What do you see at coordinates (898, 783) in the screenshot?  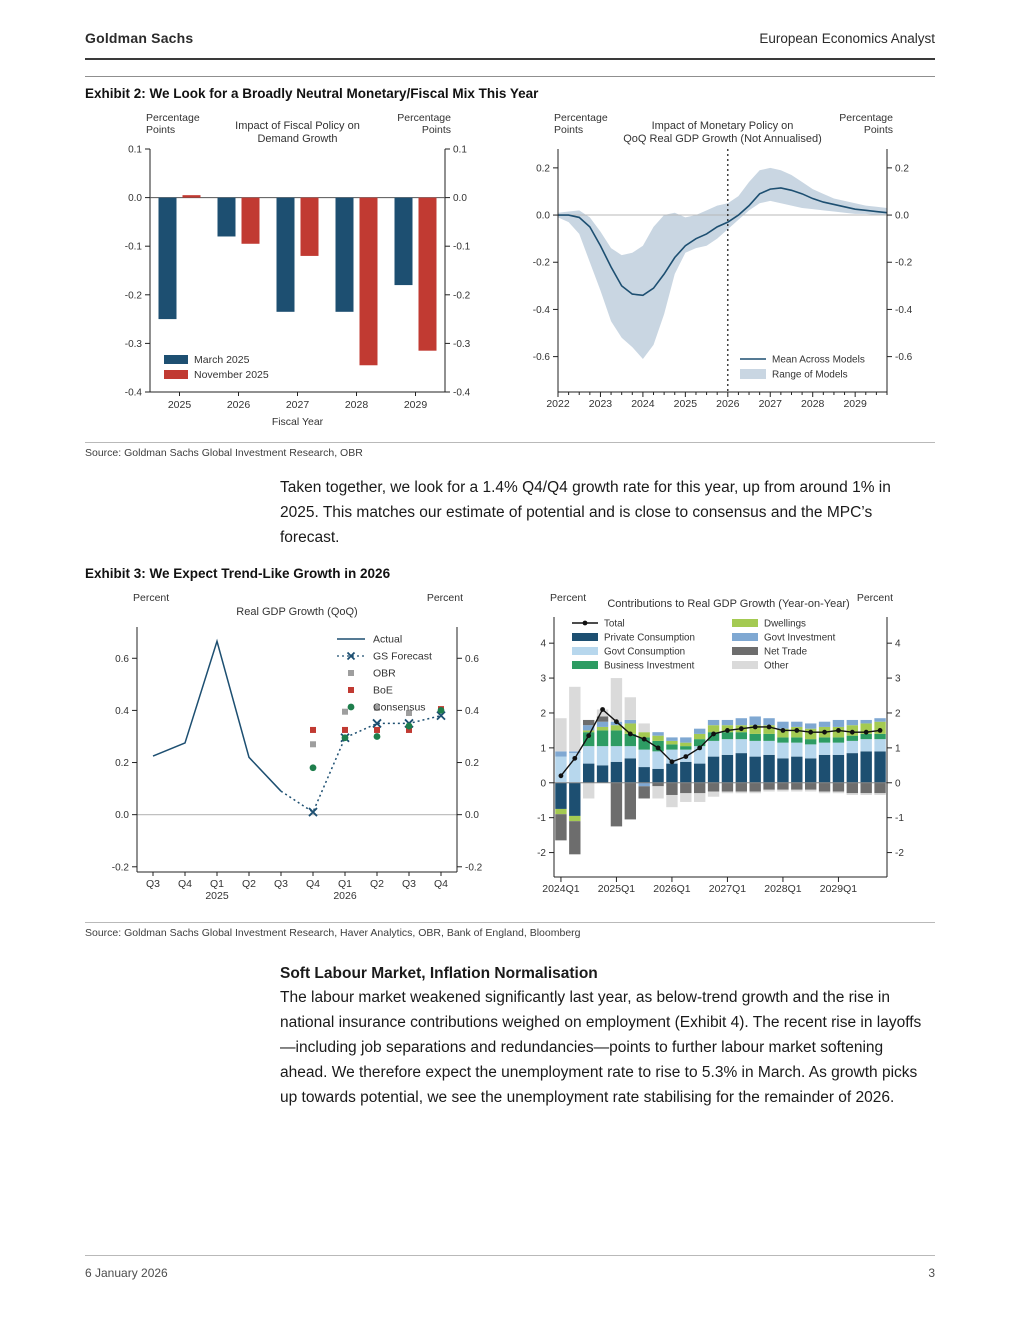 I see `svg-text: 0` at bounding box center [898, 783].